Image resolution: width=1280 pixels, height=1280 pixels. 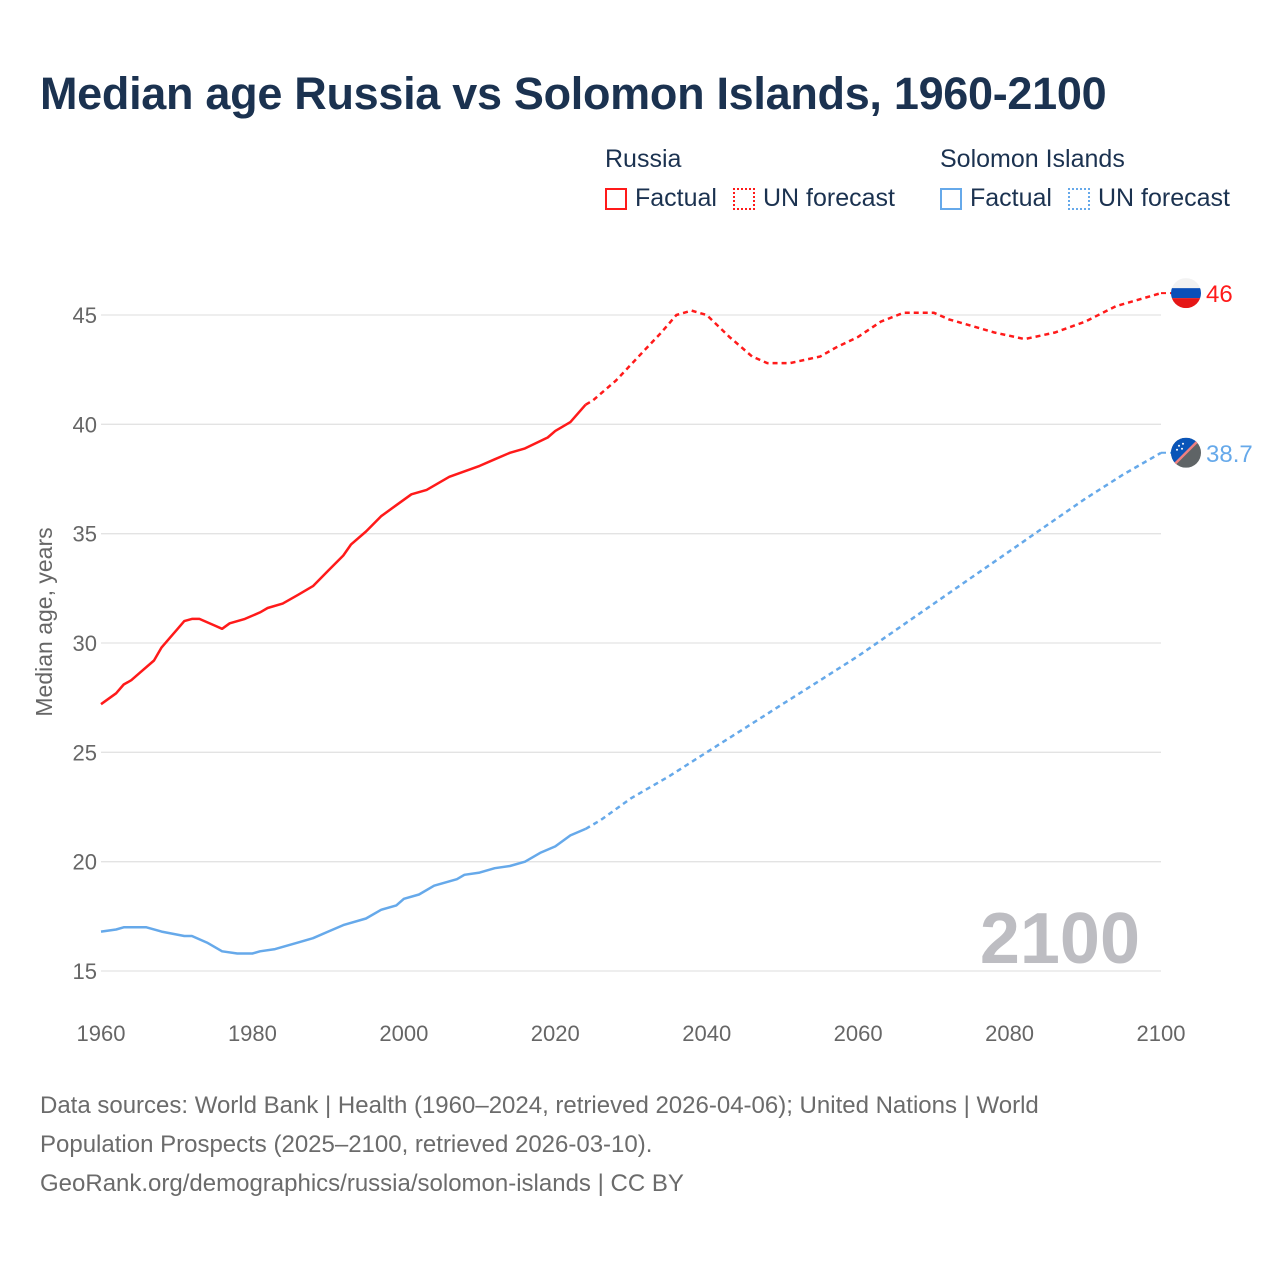 I want to click on x-tick-label: 2080, so click(x=1009, y=1033).